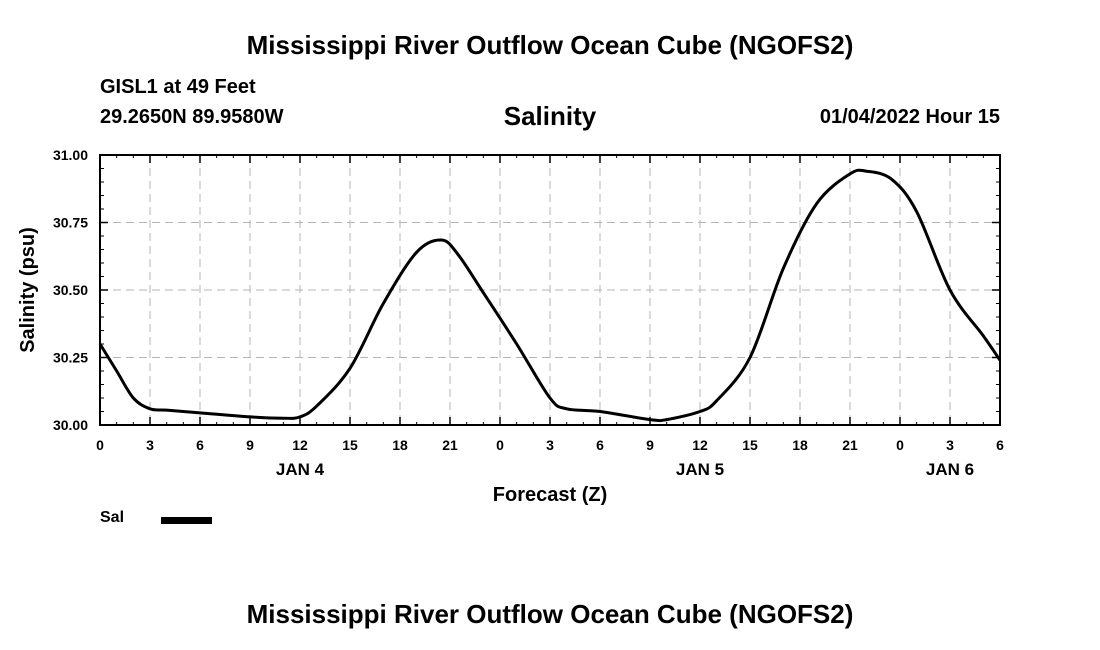 The height and width of the screenshot is (650, 1100). I want to click on forecast-datetime: 01/04/2022 Hour 15, so click(909, 117).